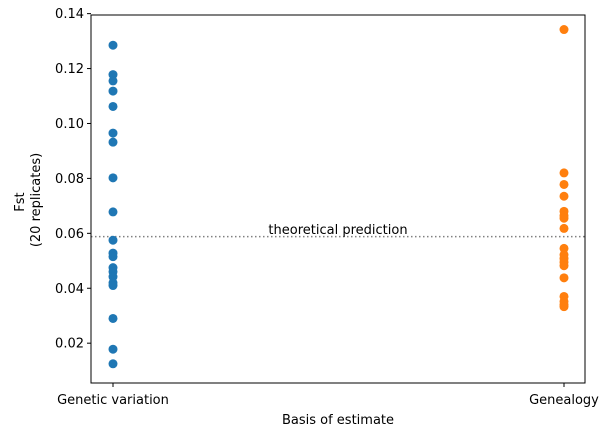  I want to click on x-tick-label: Genealogy, so click(564, 400).